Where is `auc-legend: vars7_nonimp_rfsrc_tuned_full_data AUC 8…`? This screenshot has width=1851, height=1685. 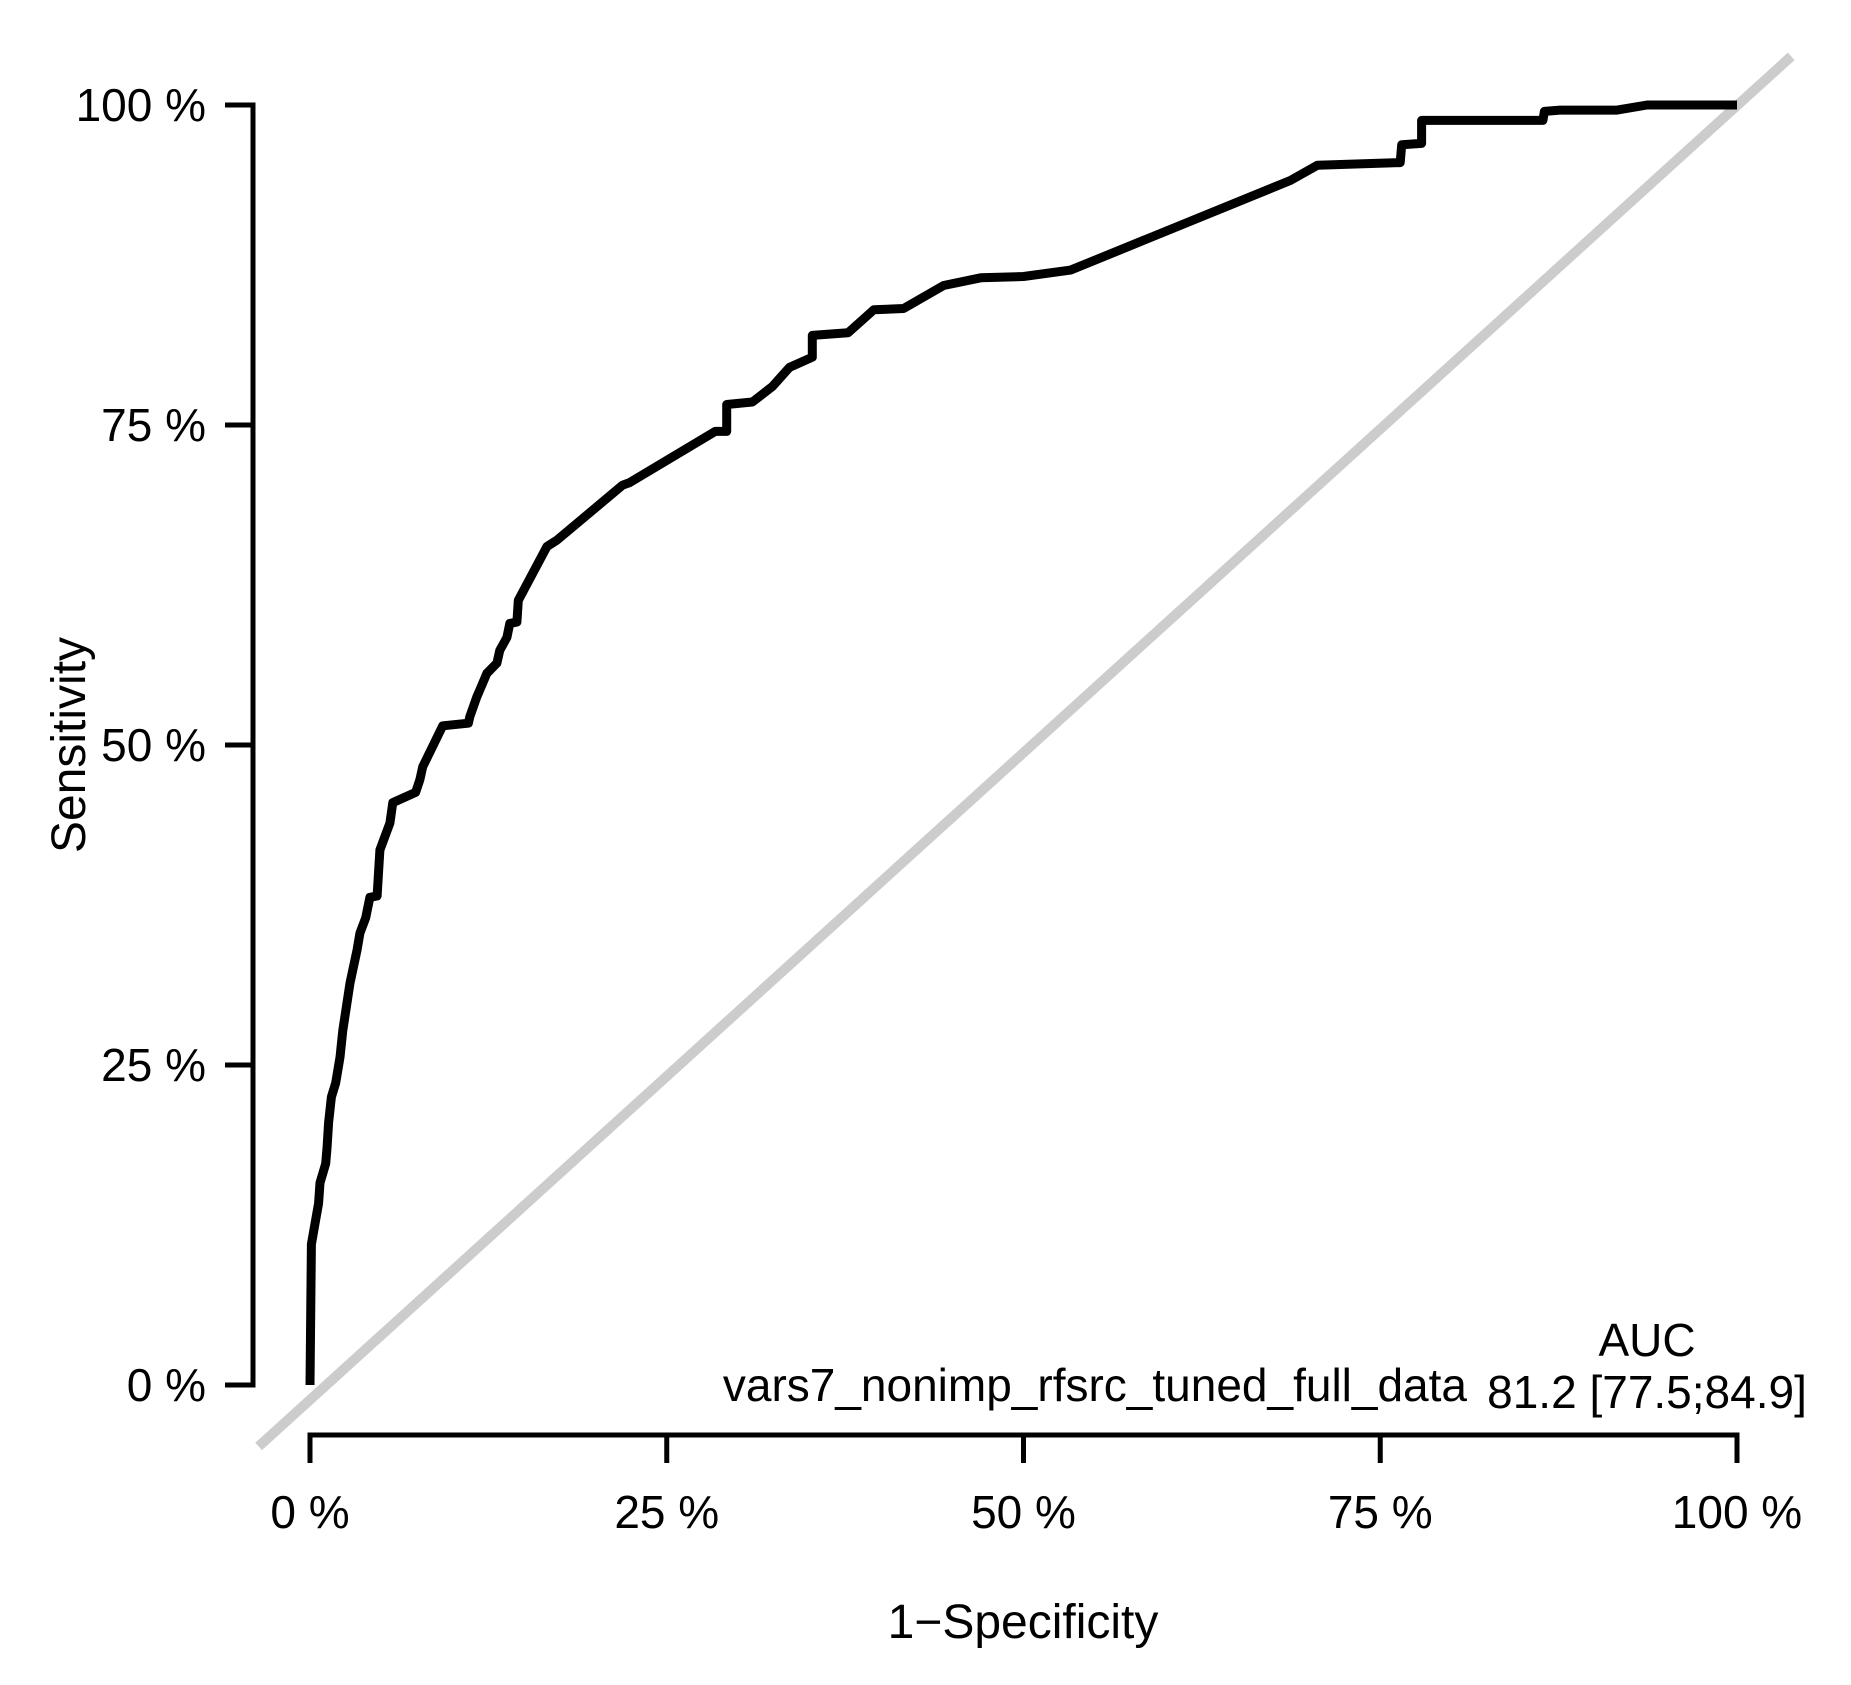
auc-legend: vars7_nonimp_rfsrc_tuned_full_data AUC 8… is located at coordinates (1265, 1366).